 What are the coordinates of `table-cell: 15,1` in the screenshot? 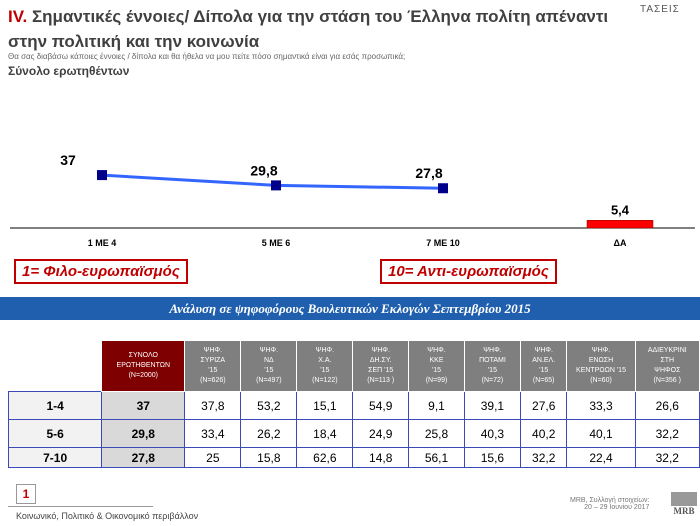 It's located at (325, 405).